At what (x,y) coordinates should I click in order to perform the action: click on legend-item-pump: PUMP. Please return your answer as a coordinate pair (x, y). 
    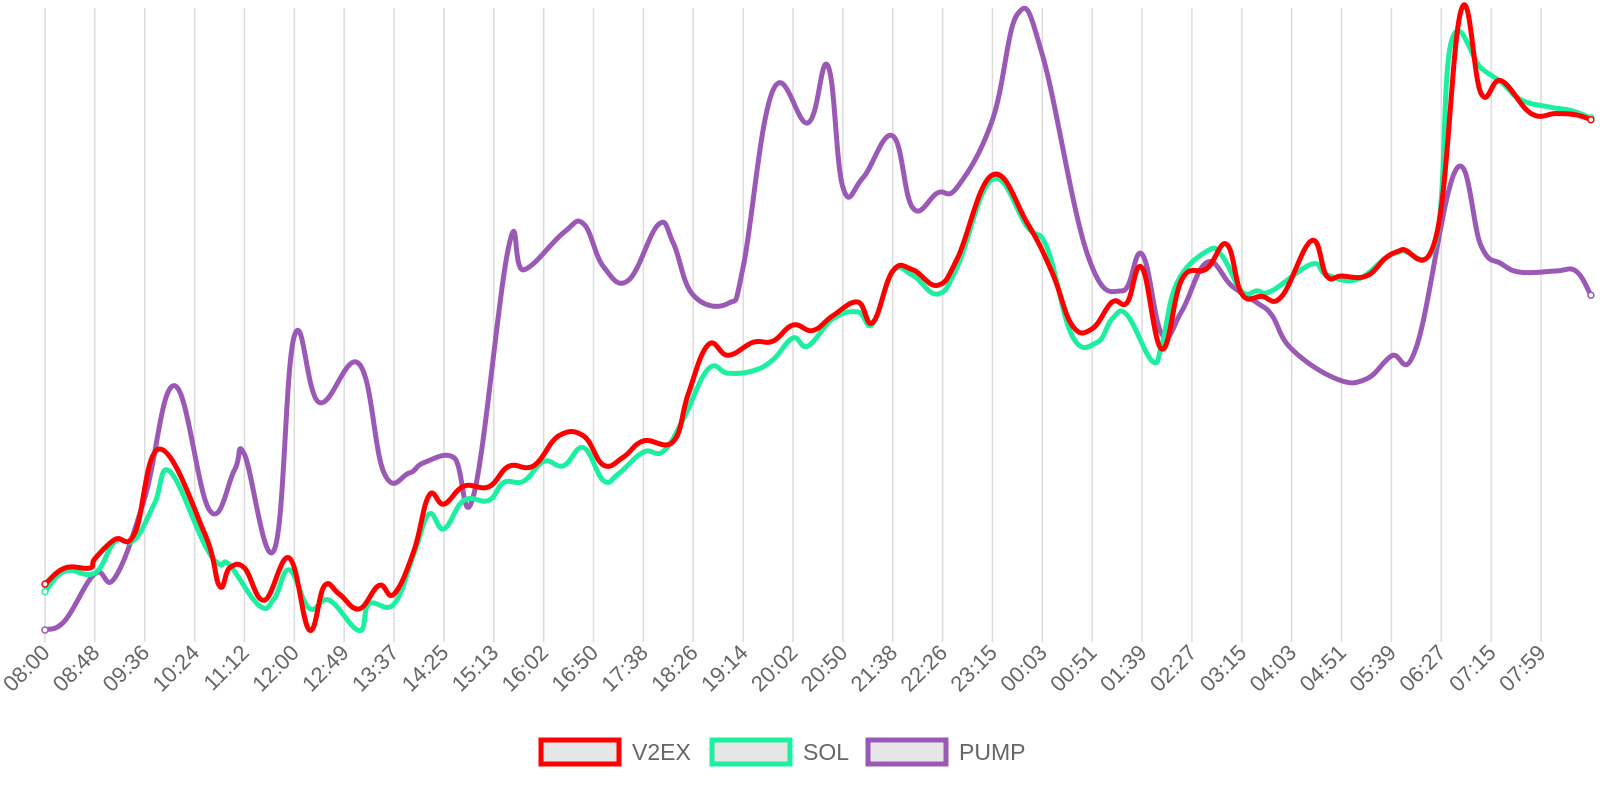
    Looking at the image, I should click on (945, 752).